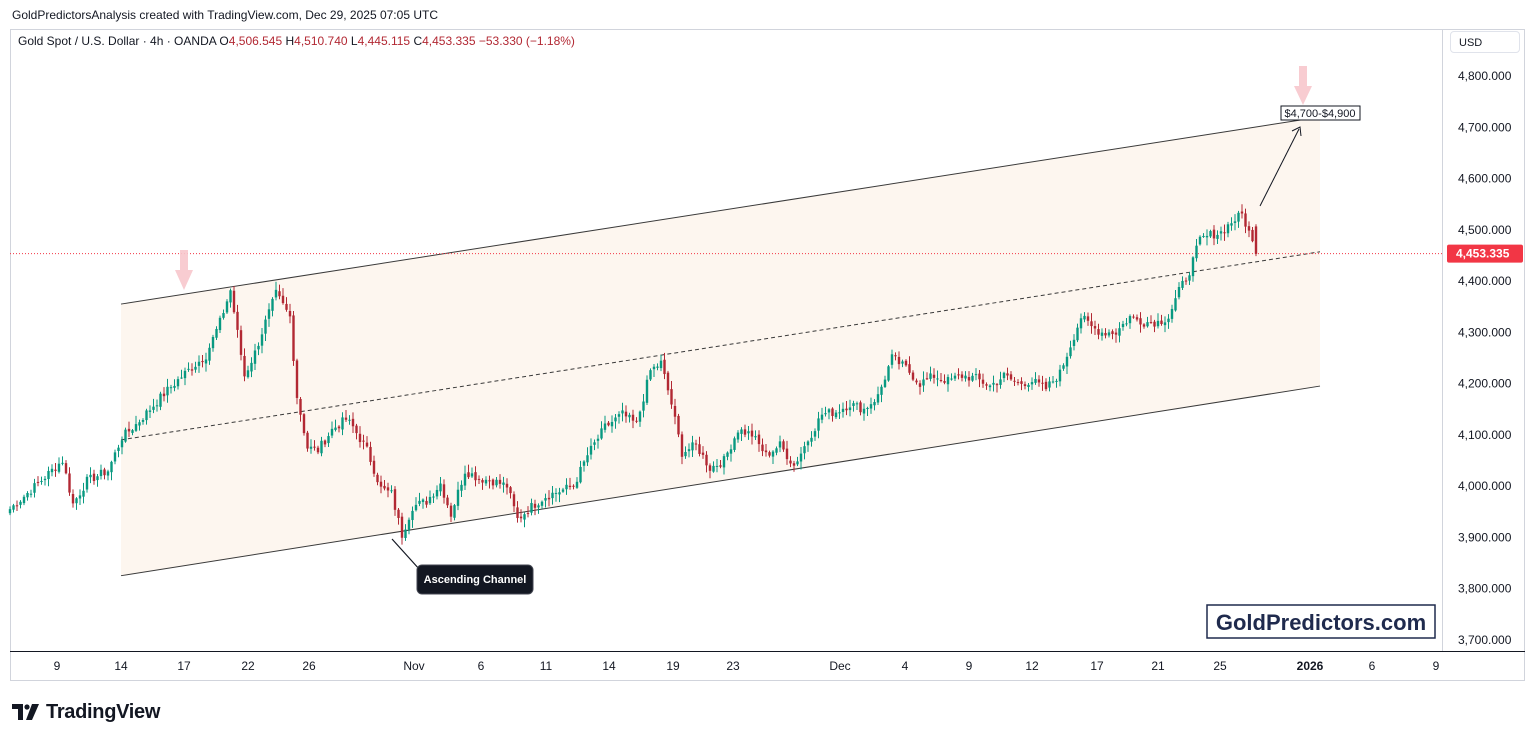 This screenshot has height=741, width=1536. What do you see at coordinates (1158, 666) in the screenshot?
I see `time-tick-label: 21` at bounding box center [1158, 666].